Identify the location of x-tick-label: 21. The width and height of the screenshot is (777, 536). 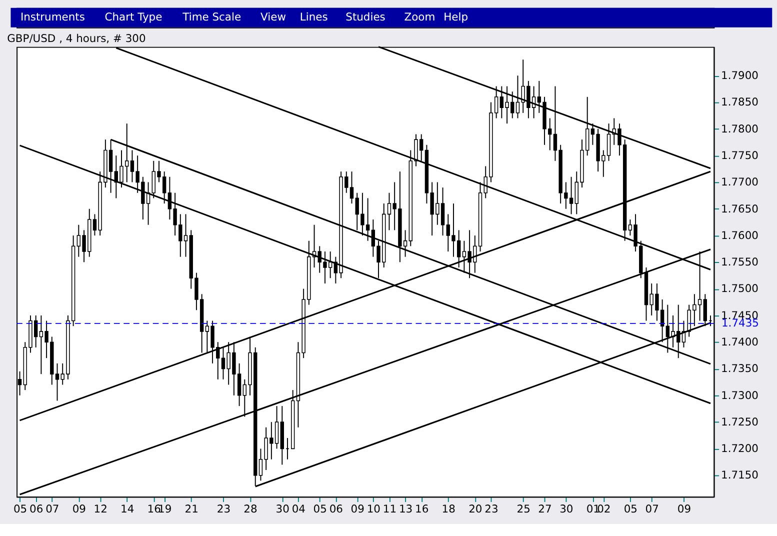
(191, 509).